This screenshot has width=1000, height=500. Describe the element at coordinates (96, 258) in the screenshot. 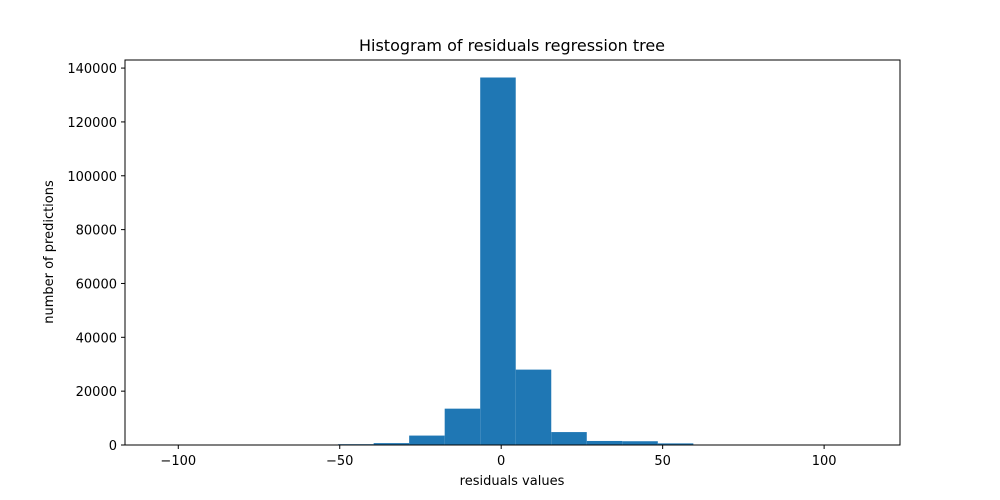

I see `y-axis: 0 20000 40000 60000 80000 100000 120000 140000` at that location.